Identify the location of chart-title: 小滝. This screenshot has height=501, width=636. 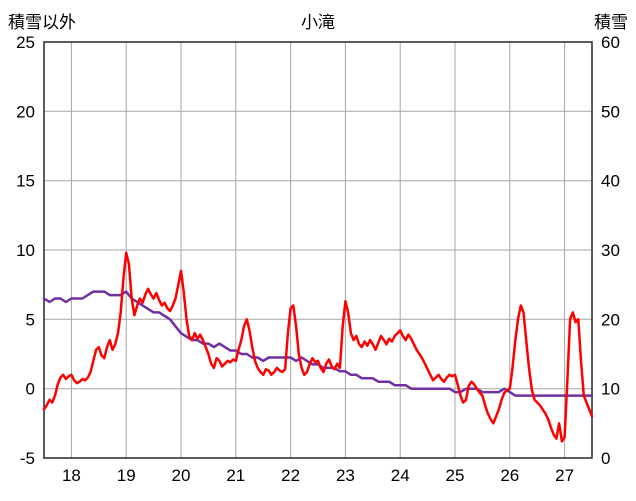
(318, 22).